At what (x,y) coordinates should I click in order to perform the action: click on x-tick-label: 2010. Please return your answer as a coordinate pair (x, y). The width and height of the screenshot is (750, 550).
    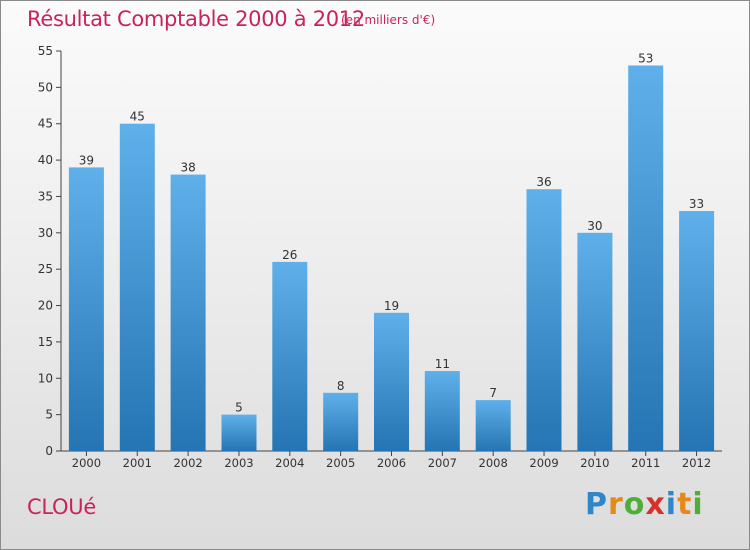
    Looking at the image, I should click on (594, 463).